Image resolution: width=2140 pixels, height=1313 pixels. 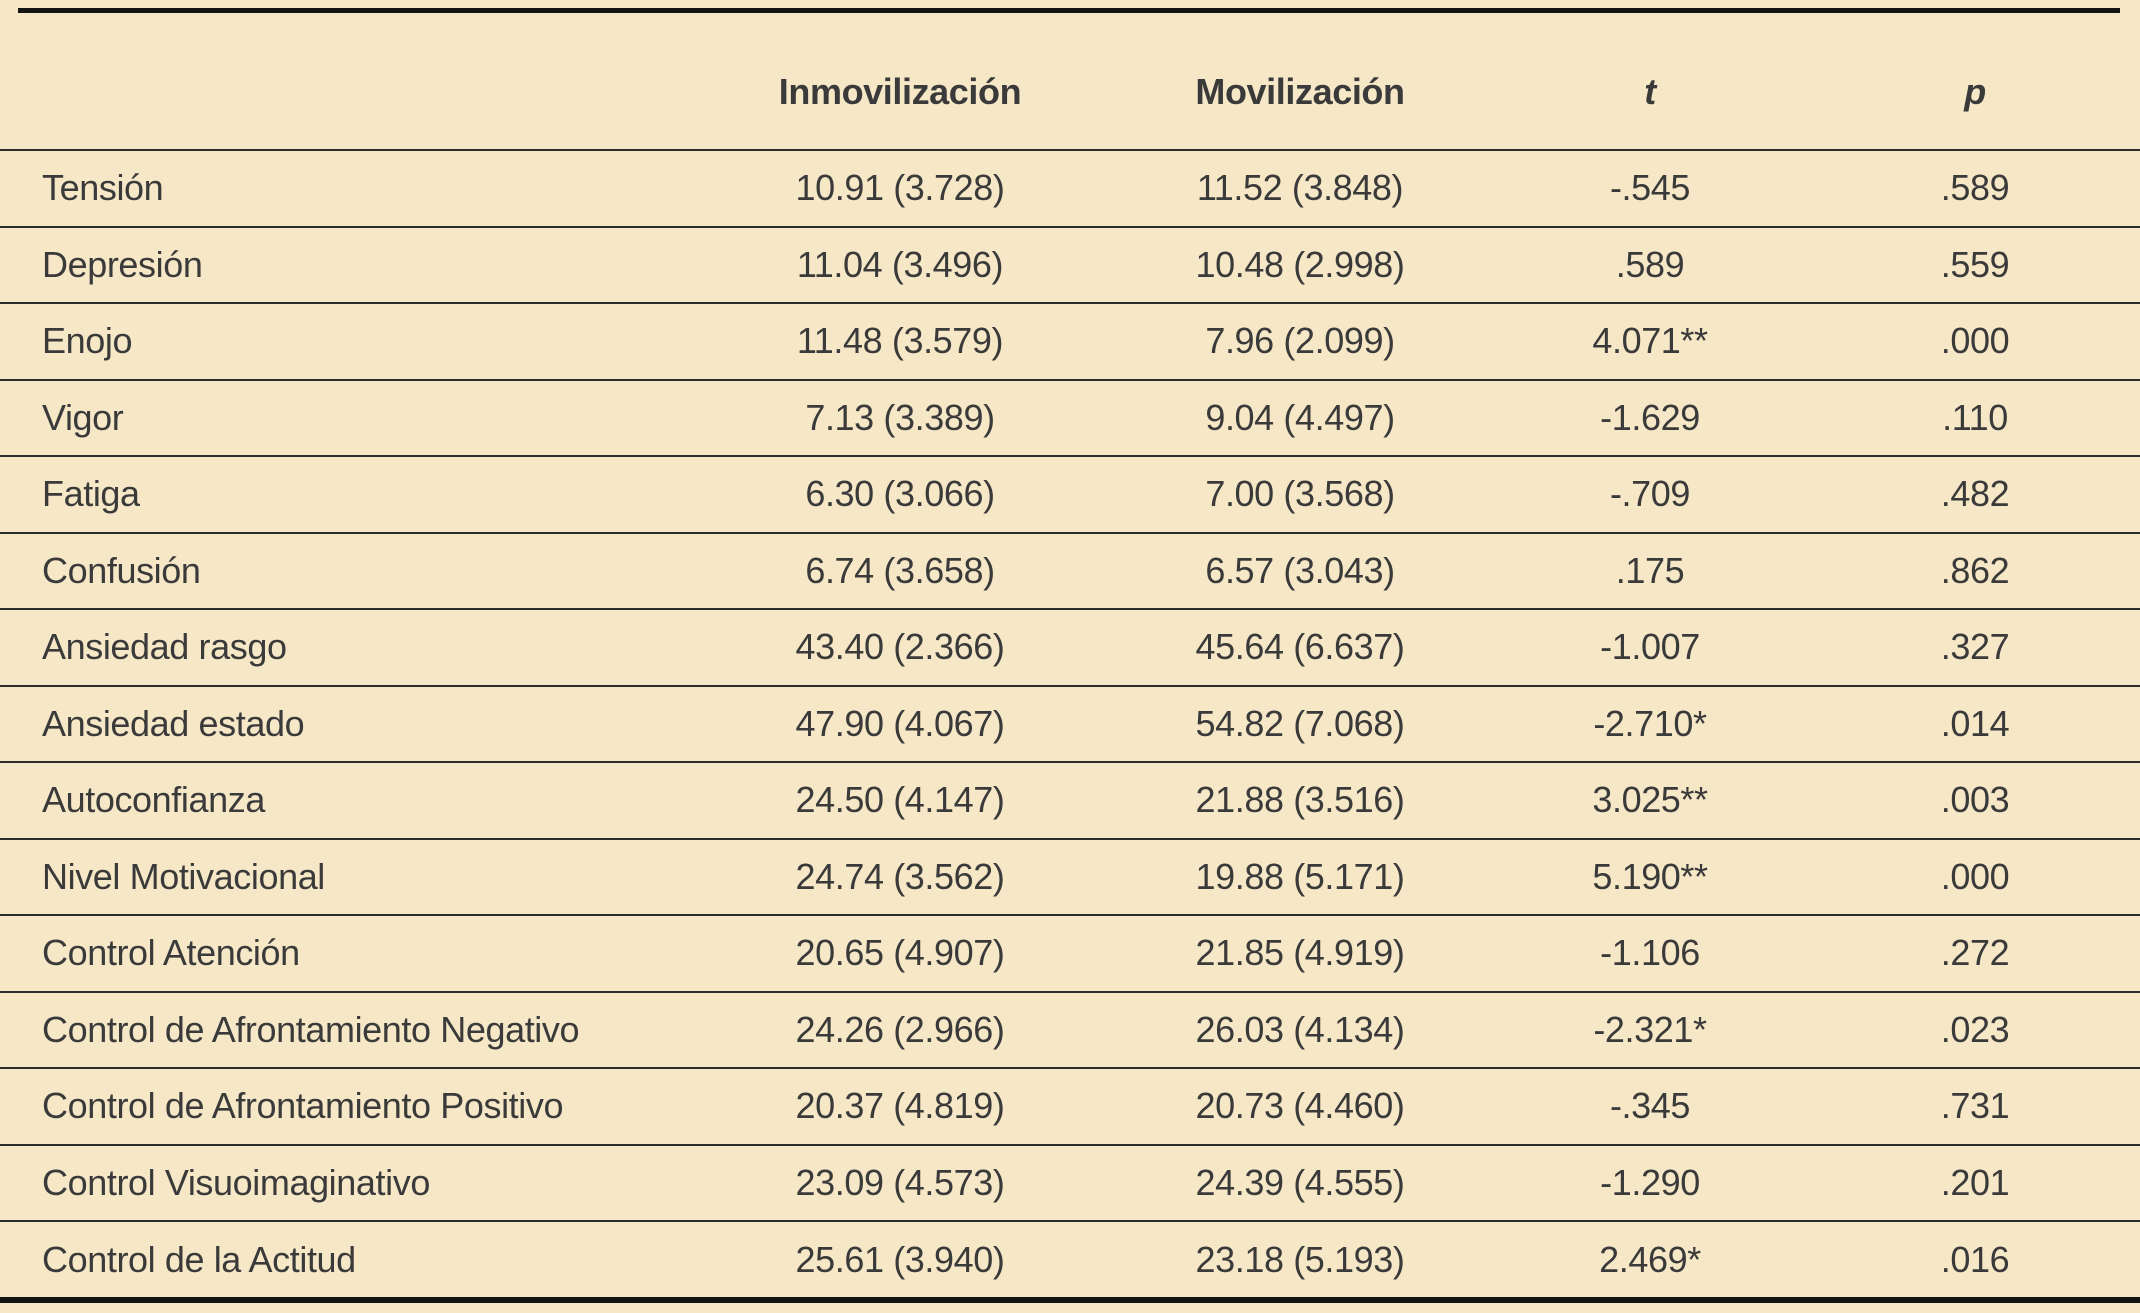 I want to click on movilizacion-value: 11.52 (3.848), so click(x=1300, y=188).